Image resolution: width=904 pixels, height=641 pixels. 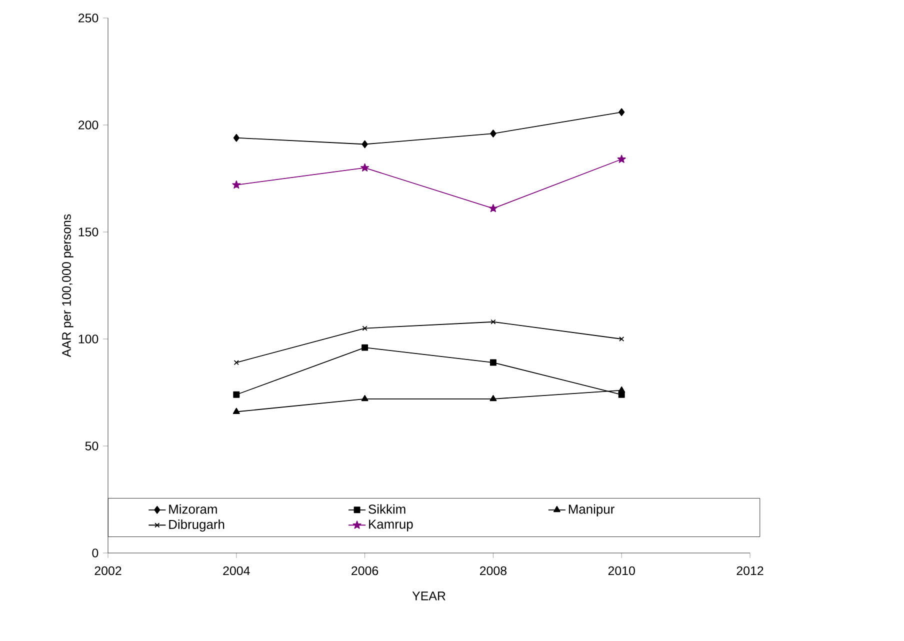 What do you see at coordinates (236, 571) in the screenshot?
I see `x-tick-label: 2004` at bounding box center [236, 571].